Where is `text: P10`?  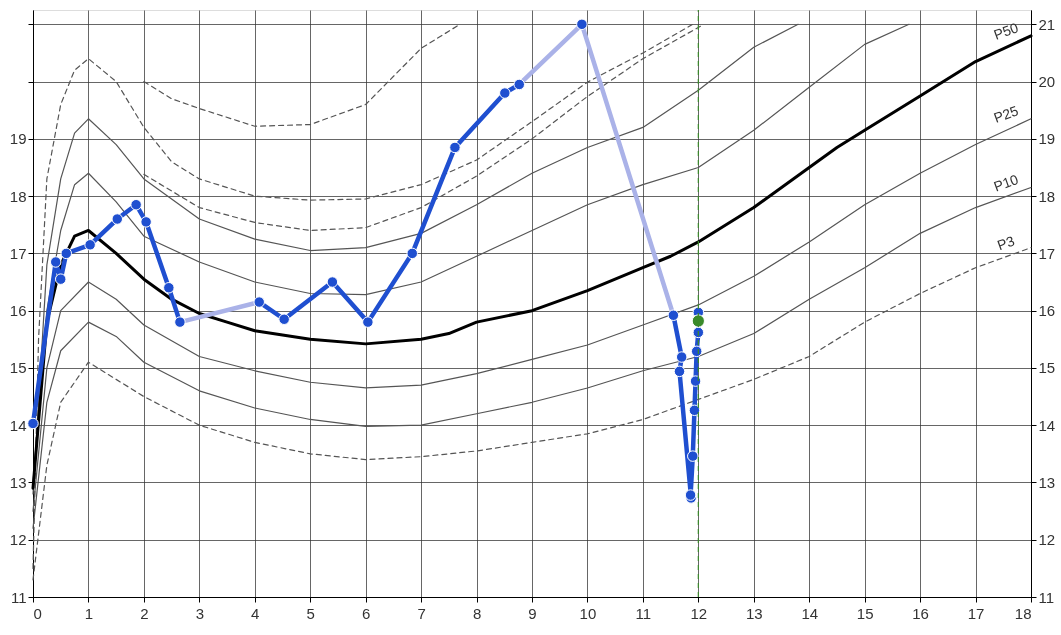
text: P10 is located at coordinates (1006, 182).